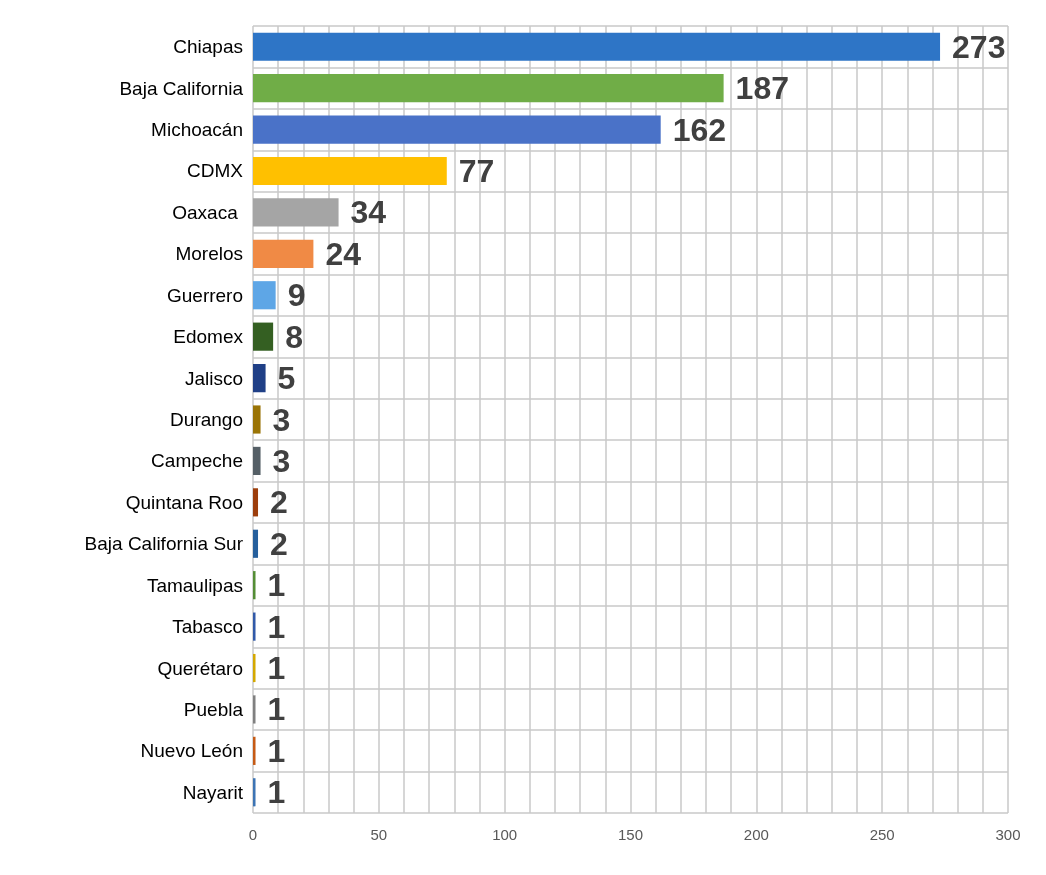  What do you see at coordinates (191, 751) in the screenshot?
I see `y-tick-label: Nuevo León` at bounding box center [191, 751].